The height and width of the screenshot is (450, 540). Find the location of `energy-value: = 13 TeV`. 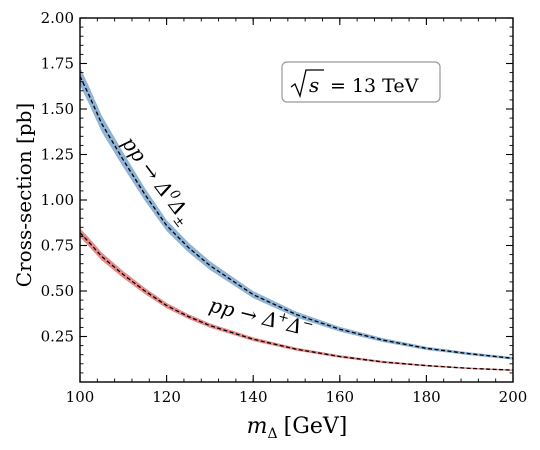

energy-value: = 13 TeV is located at coordinates (374, 86).